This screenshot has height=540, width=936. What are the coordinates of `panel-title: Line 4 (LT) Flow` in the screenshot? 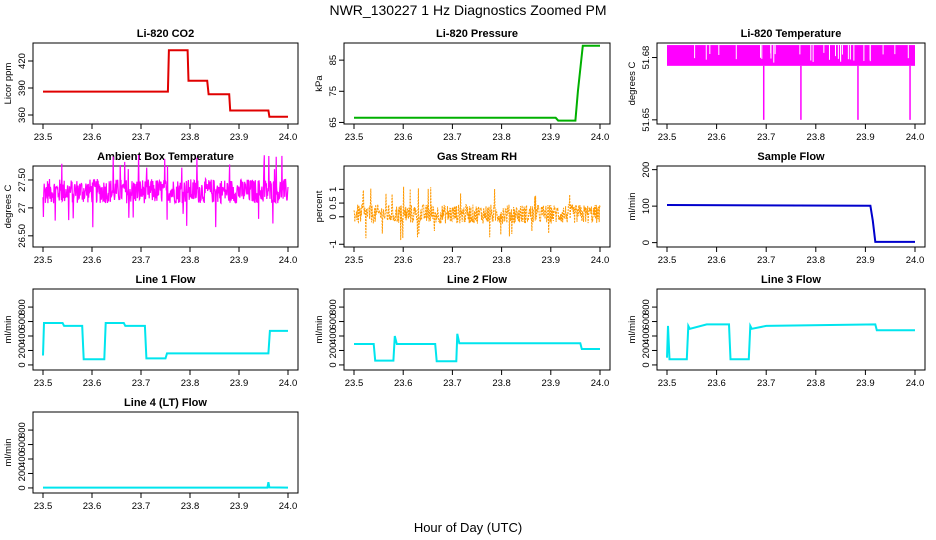 It's located at (165, 403).